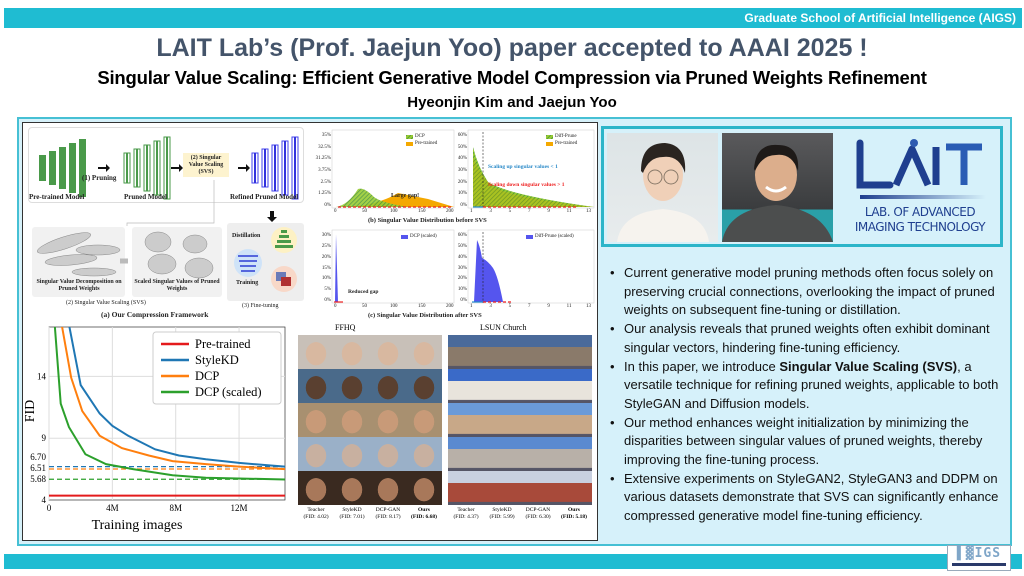 Image resolution: width=1024 pixels, height=576 pixels. I want to click on annotation-reduced-gap: Reduced gap, so click(363, 292).